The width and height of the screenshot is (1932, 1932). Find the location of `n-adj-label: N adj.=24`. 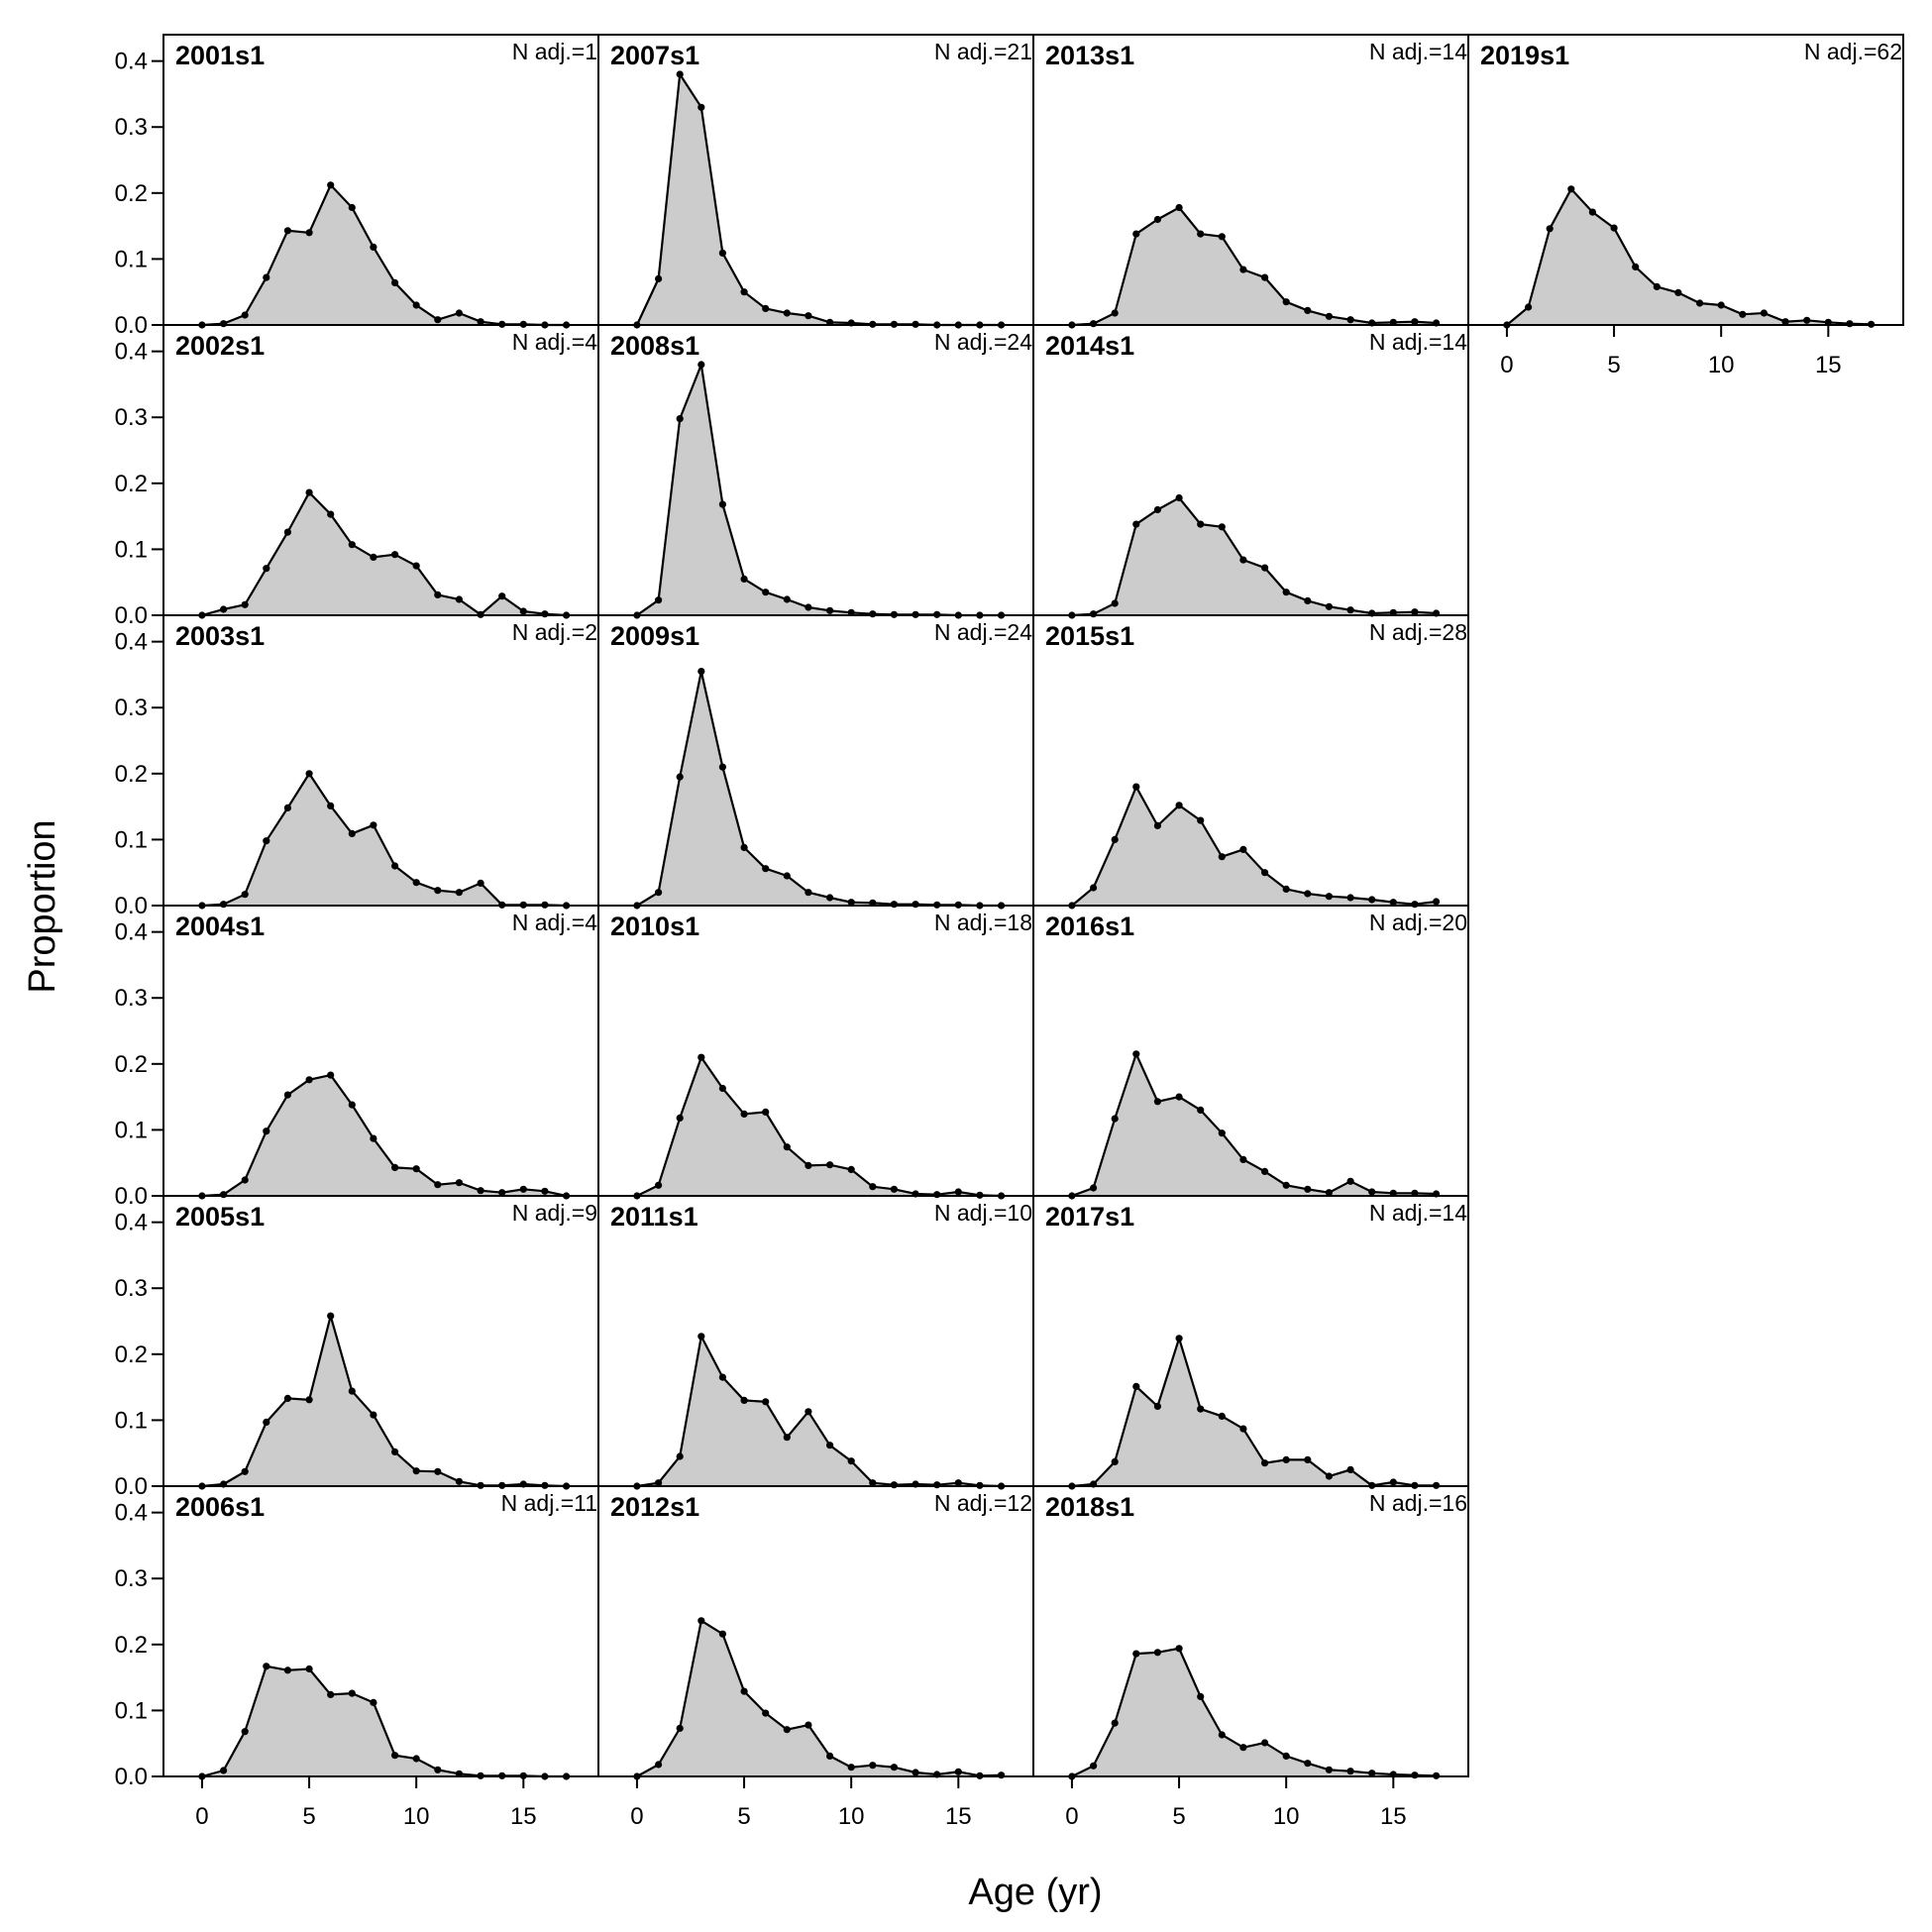

n-adj-label: N adj.=24 is located at coordinates (983, 632).